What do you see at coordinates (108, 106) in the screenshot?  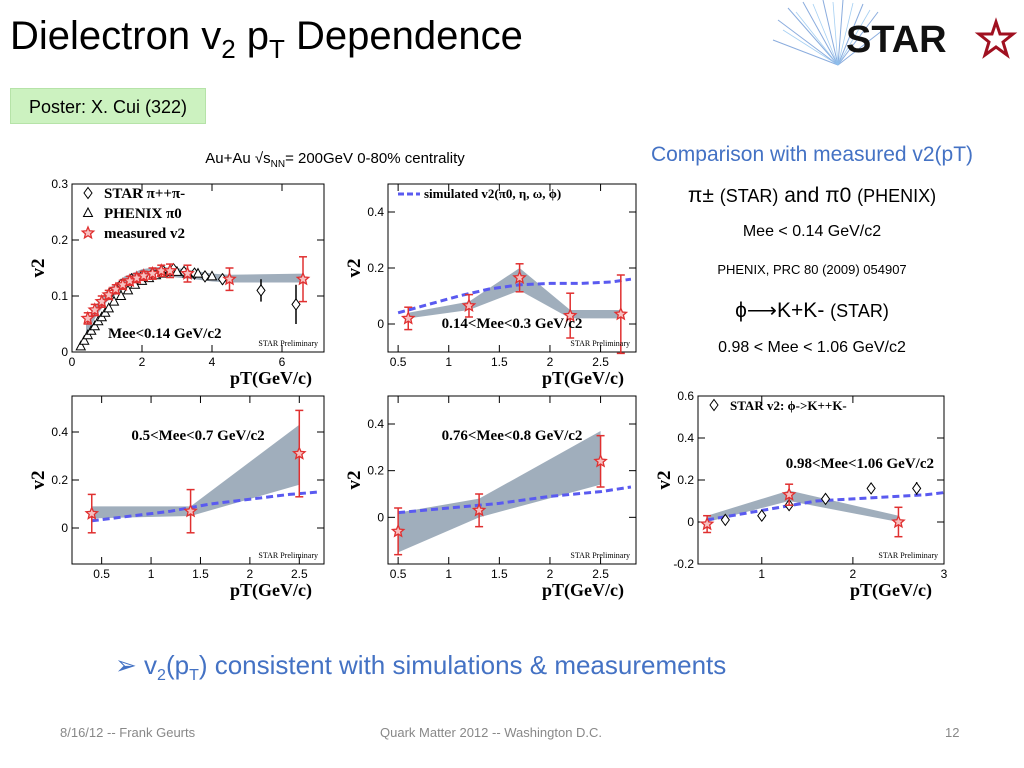 I see `poster-label: Poster: X. Cui (322)` at bounding box center [108, 106].